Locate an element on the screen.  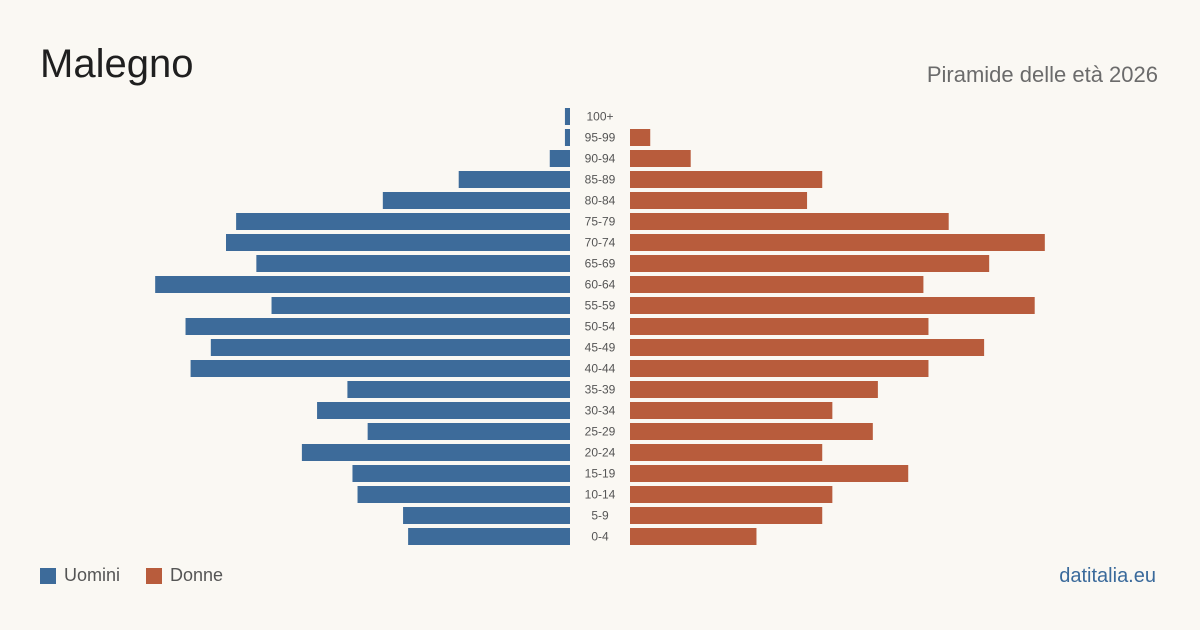
legend-label-women: Donne is located at coordinates (197, 575).